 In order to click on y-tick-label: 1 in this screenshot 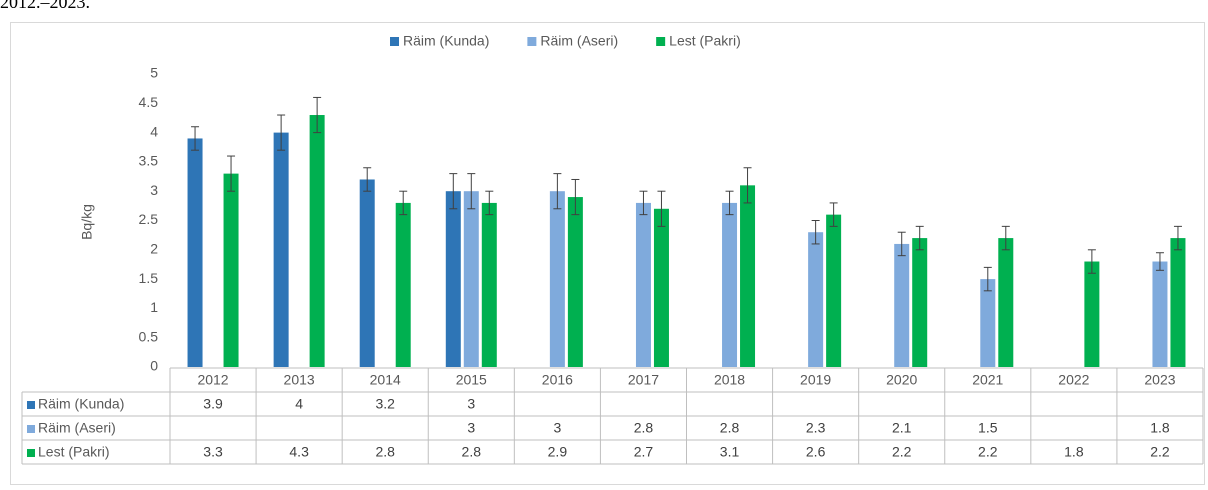, I will do `click(154, 307)`.